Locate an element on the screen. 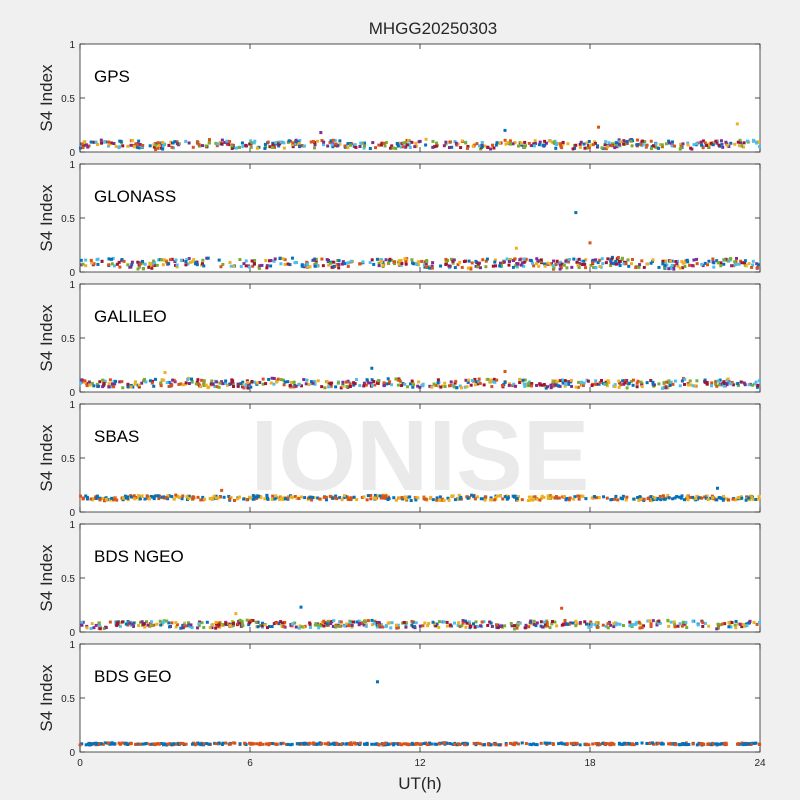 The image size is (800, 800). outlier-point is located at coordinates (562, 608).